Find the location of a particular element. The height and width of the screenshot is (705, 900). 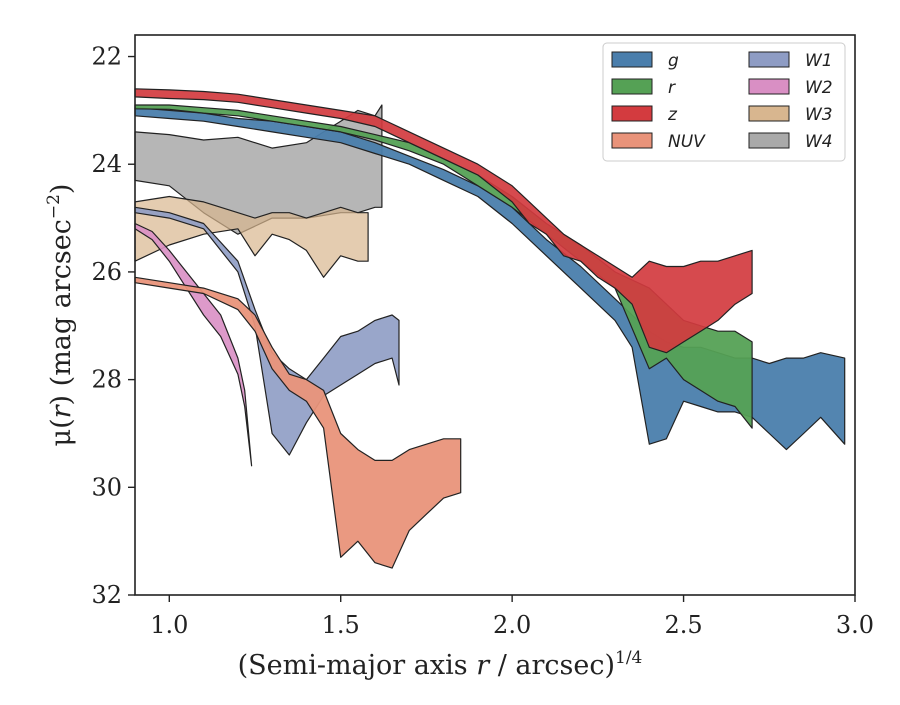

x-axis-label-main: (Semi-major axis is located at coordinates (357, 665).